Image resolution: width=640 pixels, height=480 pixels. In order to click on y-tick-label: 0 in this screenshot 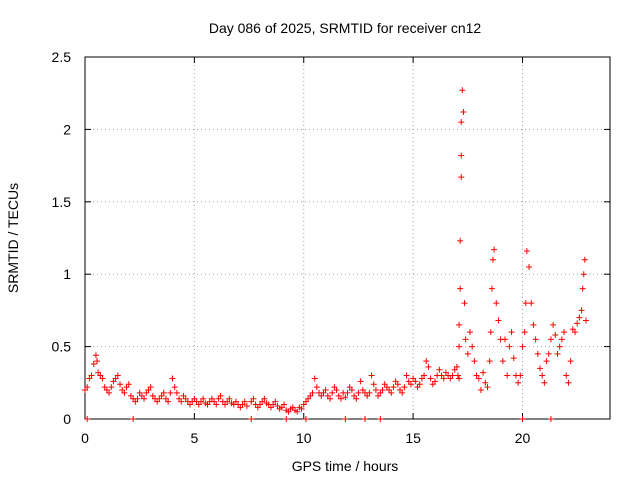, I will do `click(67, 419)`.